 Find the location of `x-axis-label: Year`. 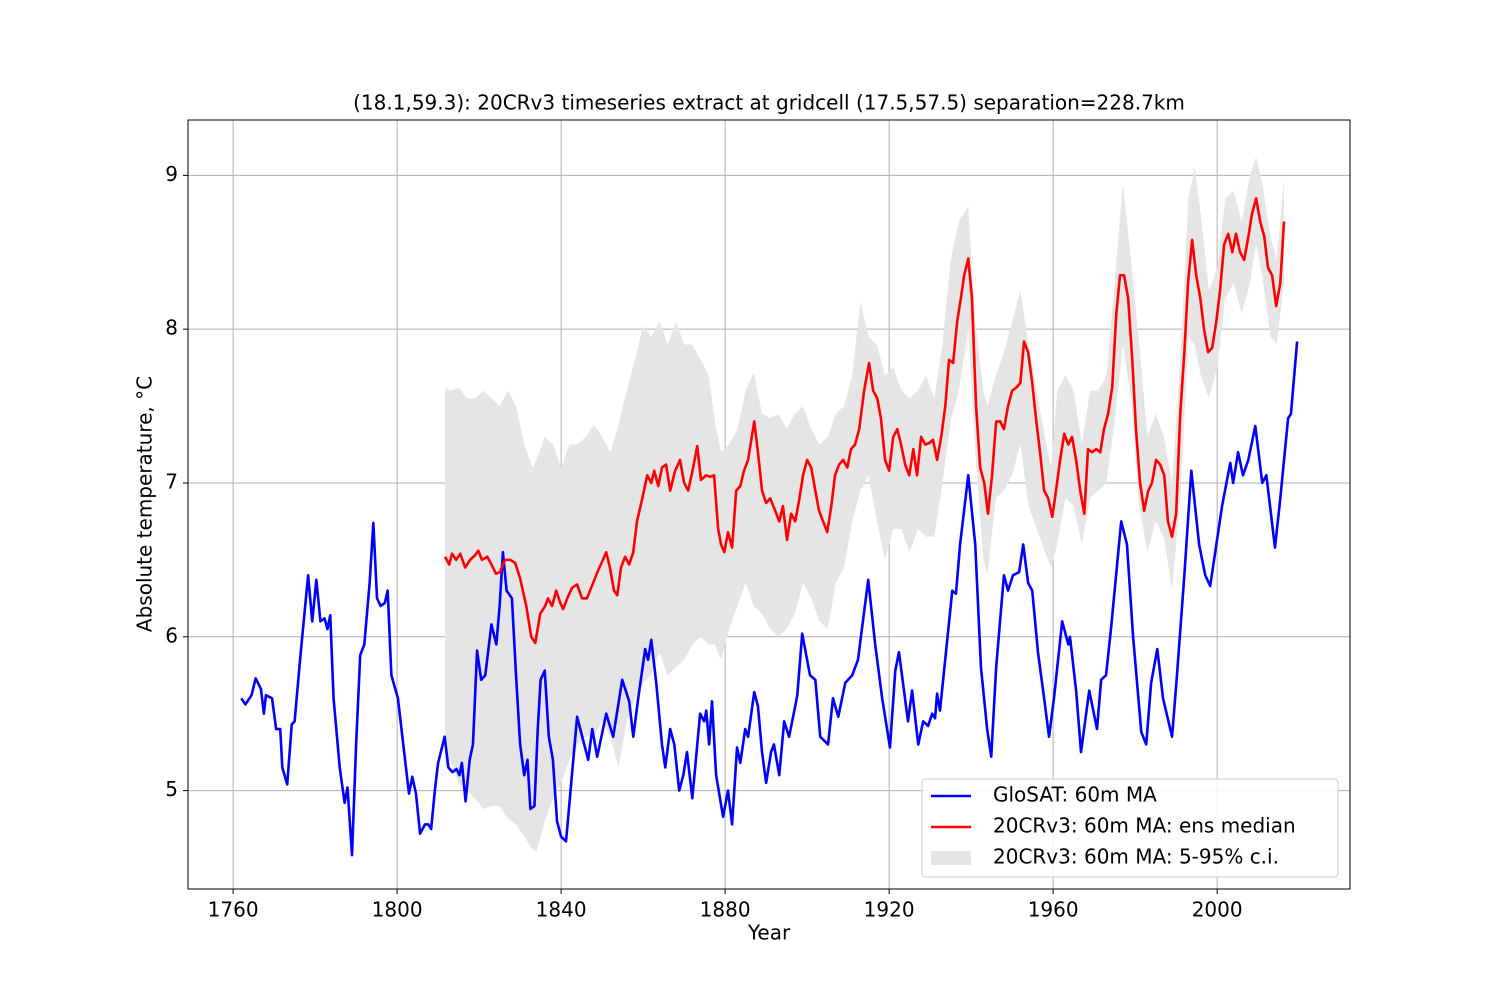

x-axis-label: Year is located at coordinates (769, 933).